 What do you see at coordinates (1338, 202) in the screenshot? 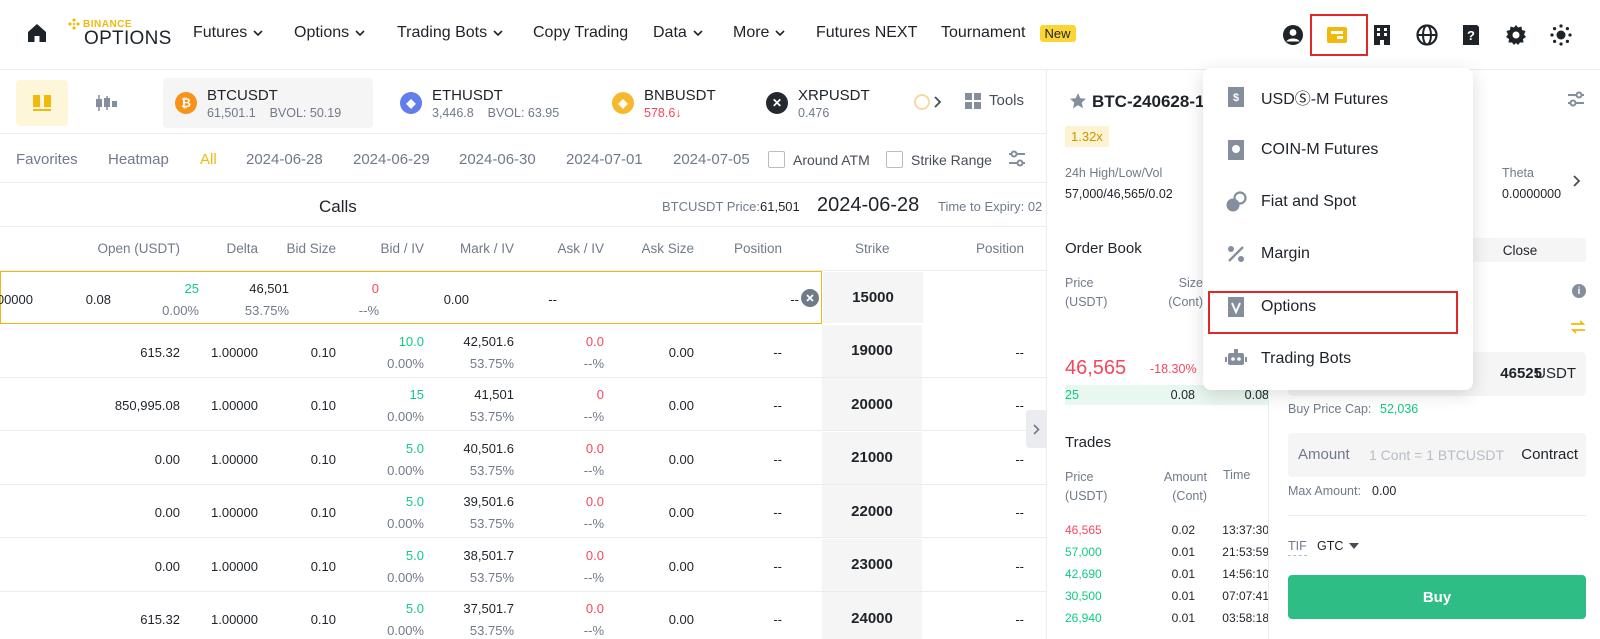
I see `menu-item-fiat-and-spot: Fiat and Spot` at bounding box center [1338, 202].